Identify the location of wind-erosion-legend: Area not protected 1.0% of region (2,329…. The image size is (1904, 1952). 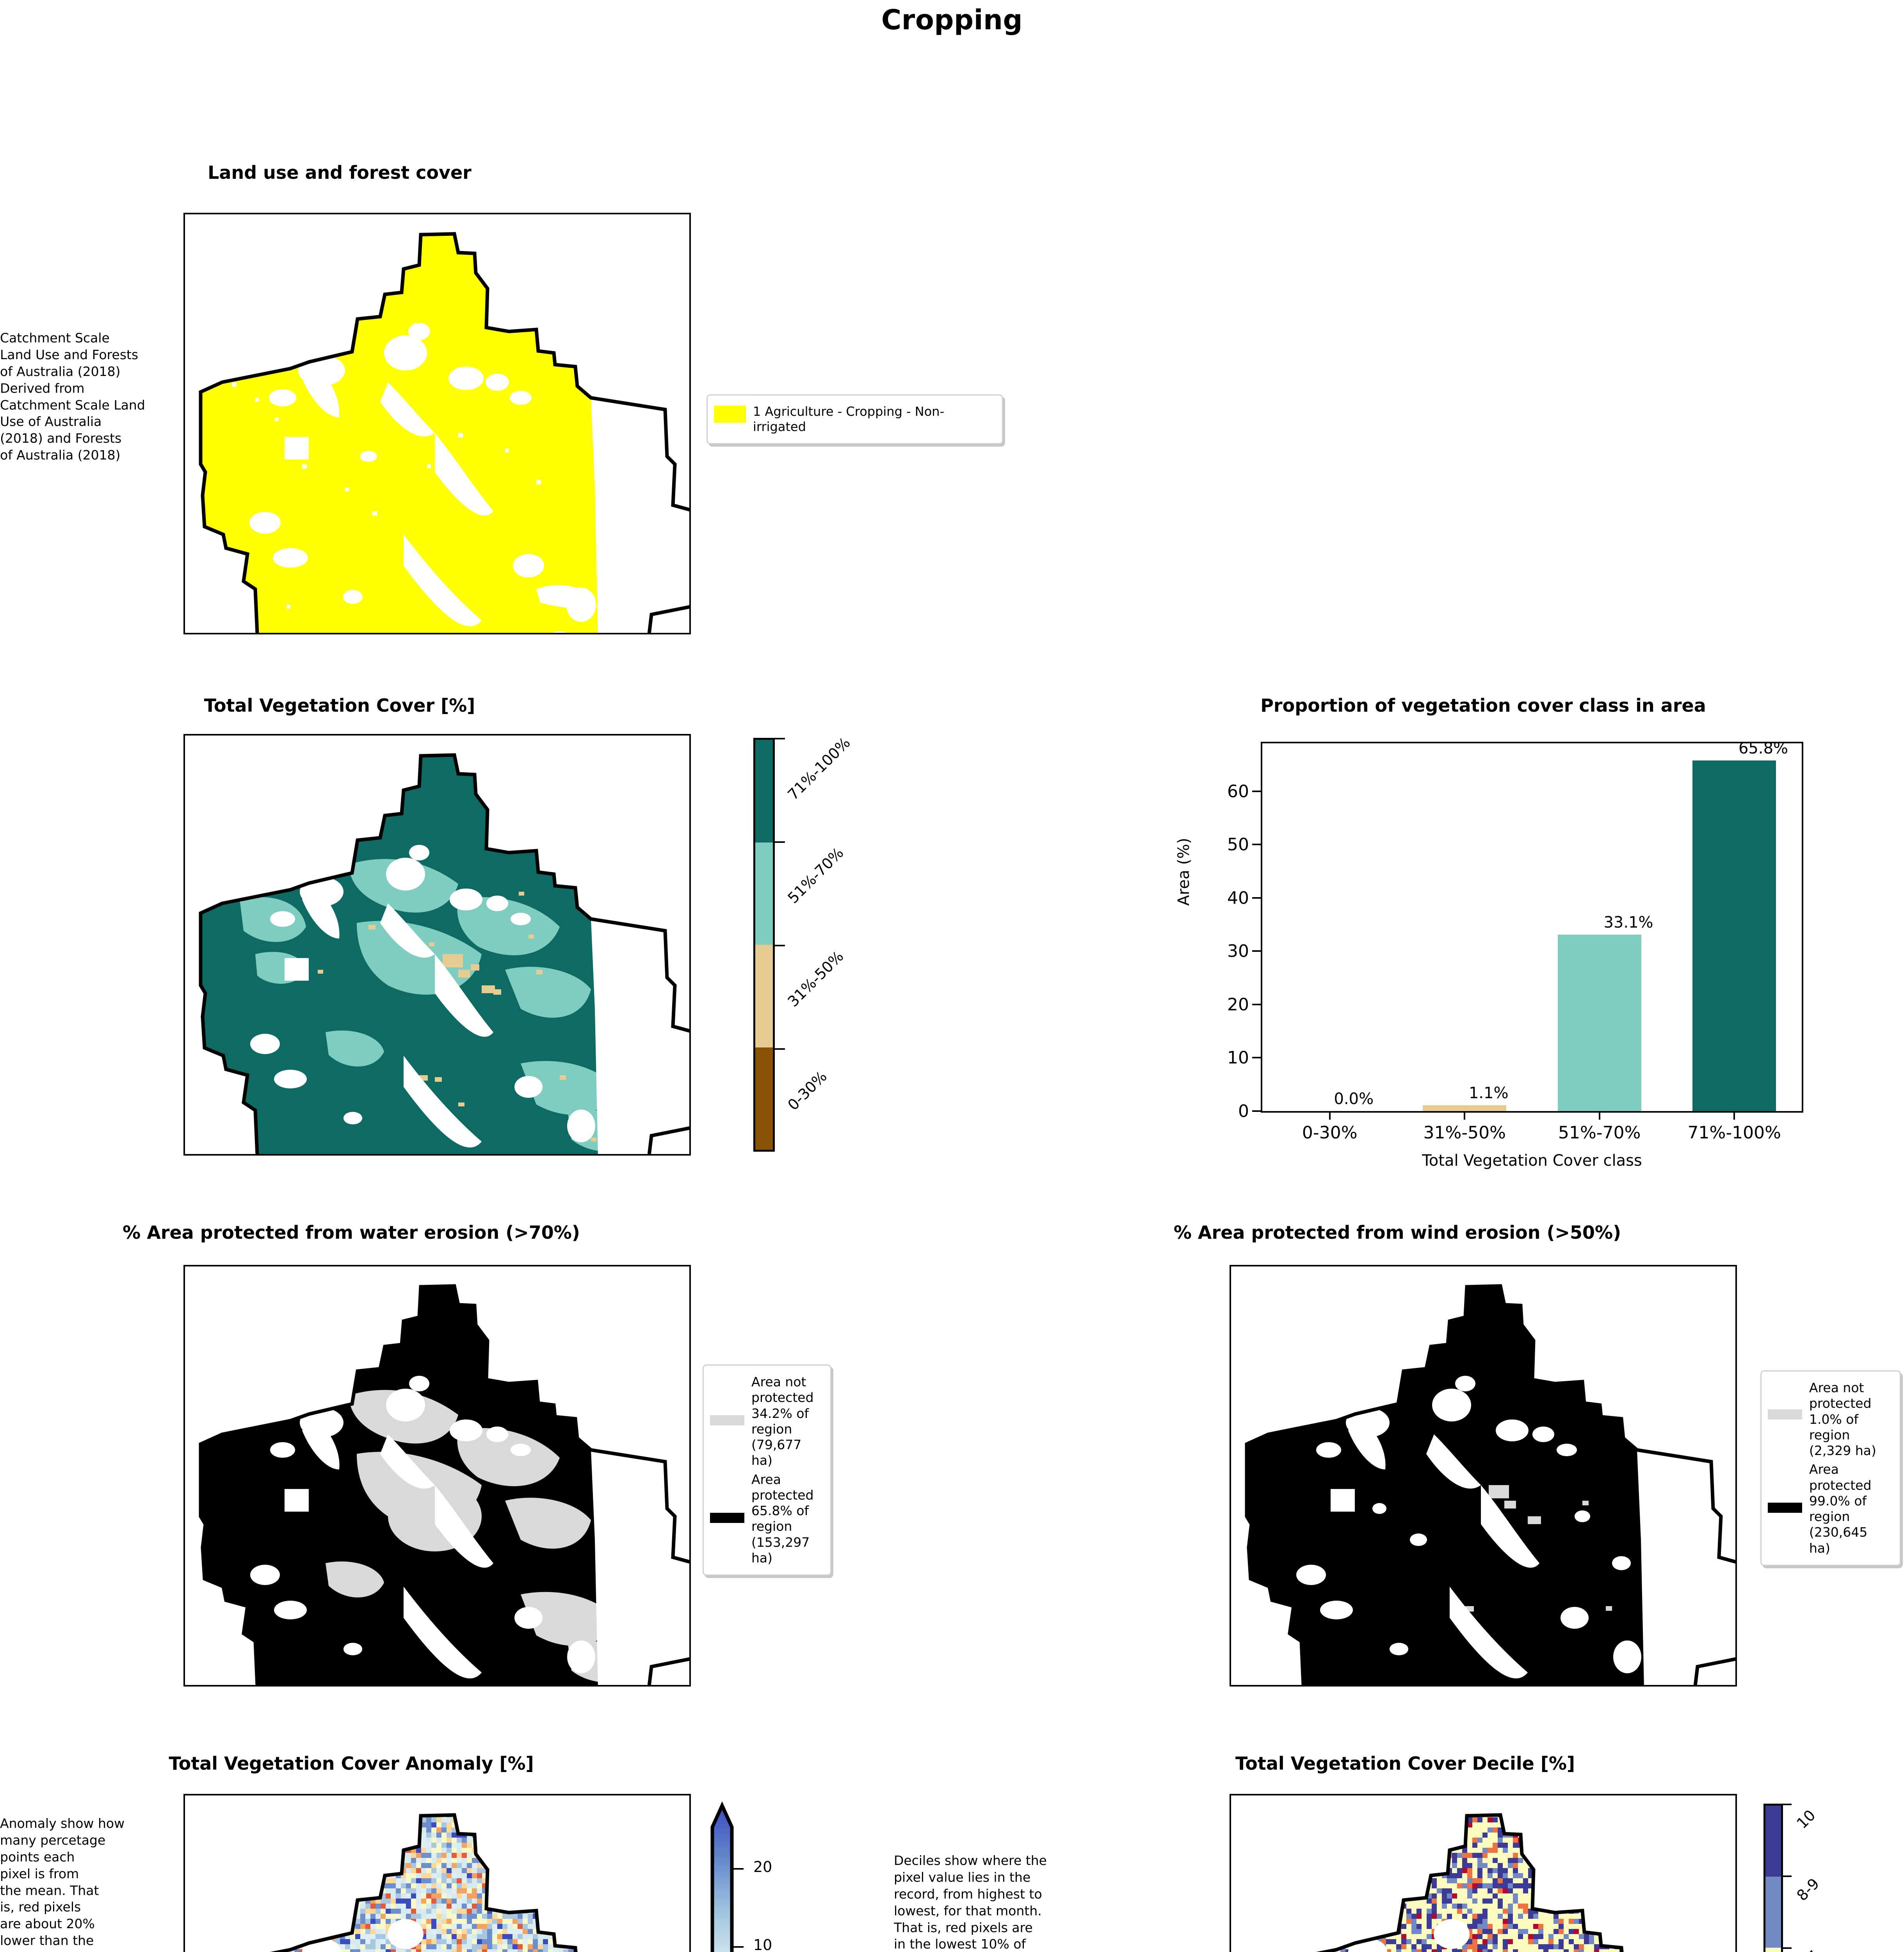
(1830, 1468).